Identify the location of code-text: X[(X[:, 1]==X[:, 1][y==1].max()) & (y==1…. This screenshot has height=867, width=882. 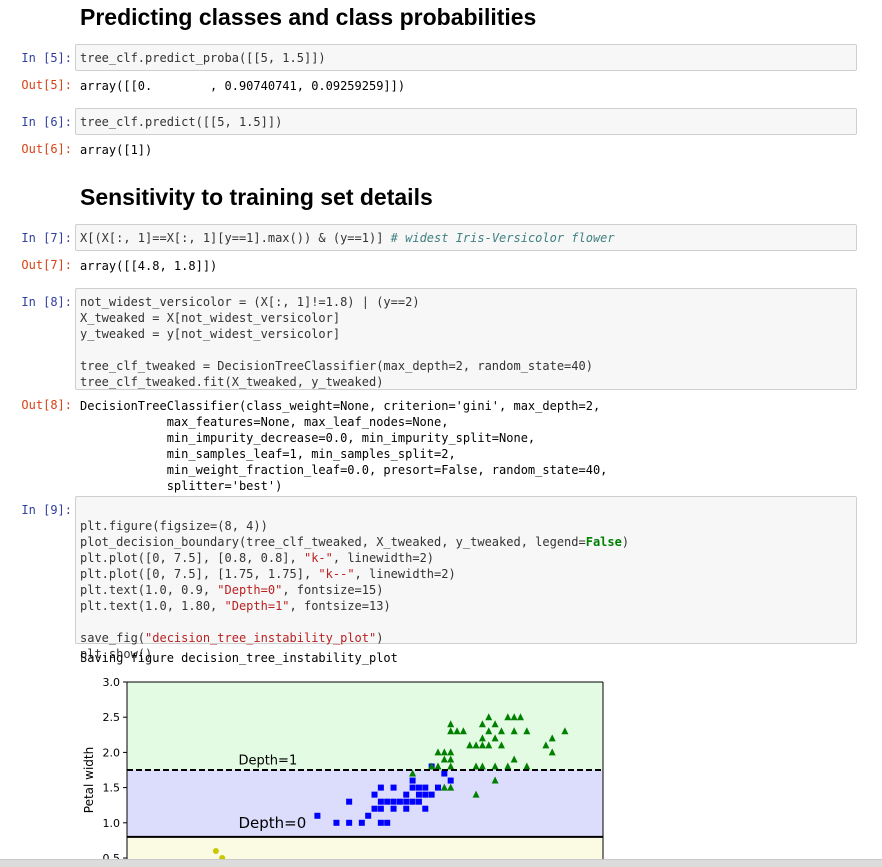
(235, 238).